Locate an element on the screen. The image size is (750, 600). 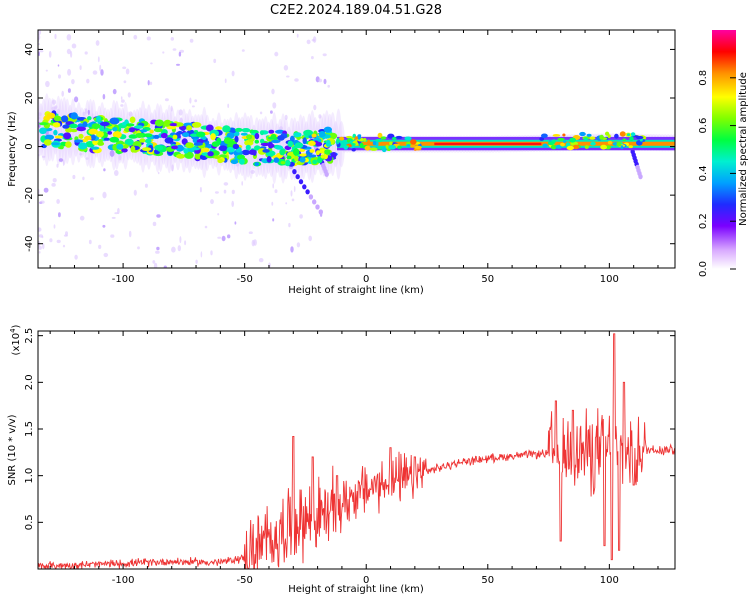
spectrogram-xlabel: Height of straight line (km) is located at coordinates (356, 290).